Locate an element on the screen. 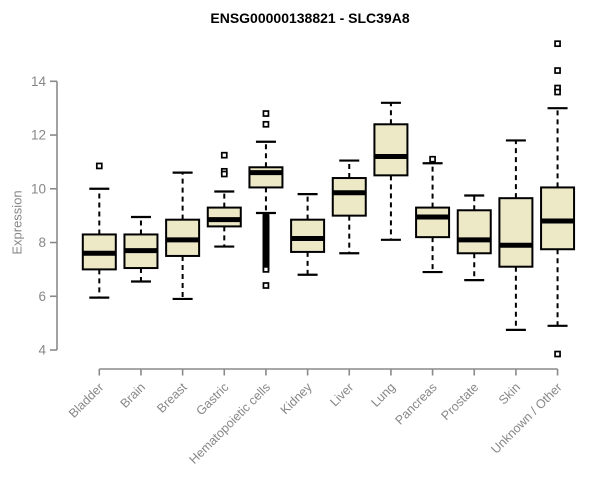 This screenshot has width=600, height=500. x-tick-label: Gastric is located at coordinates (213, 399).